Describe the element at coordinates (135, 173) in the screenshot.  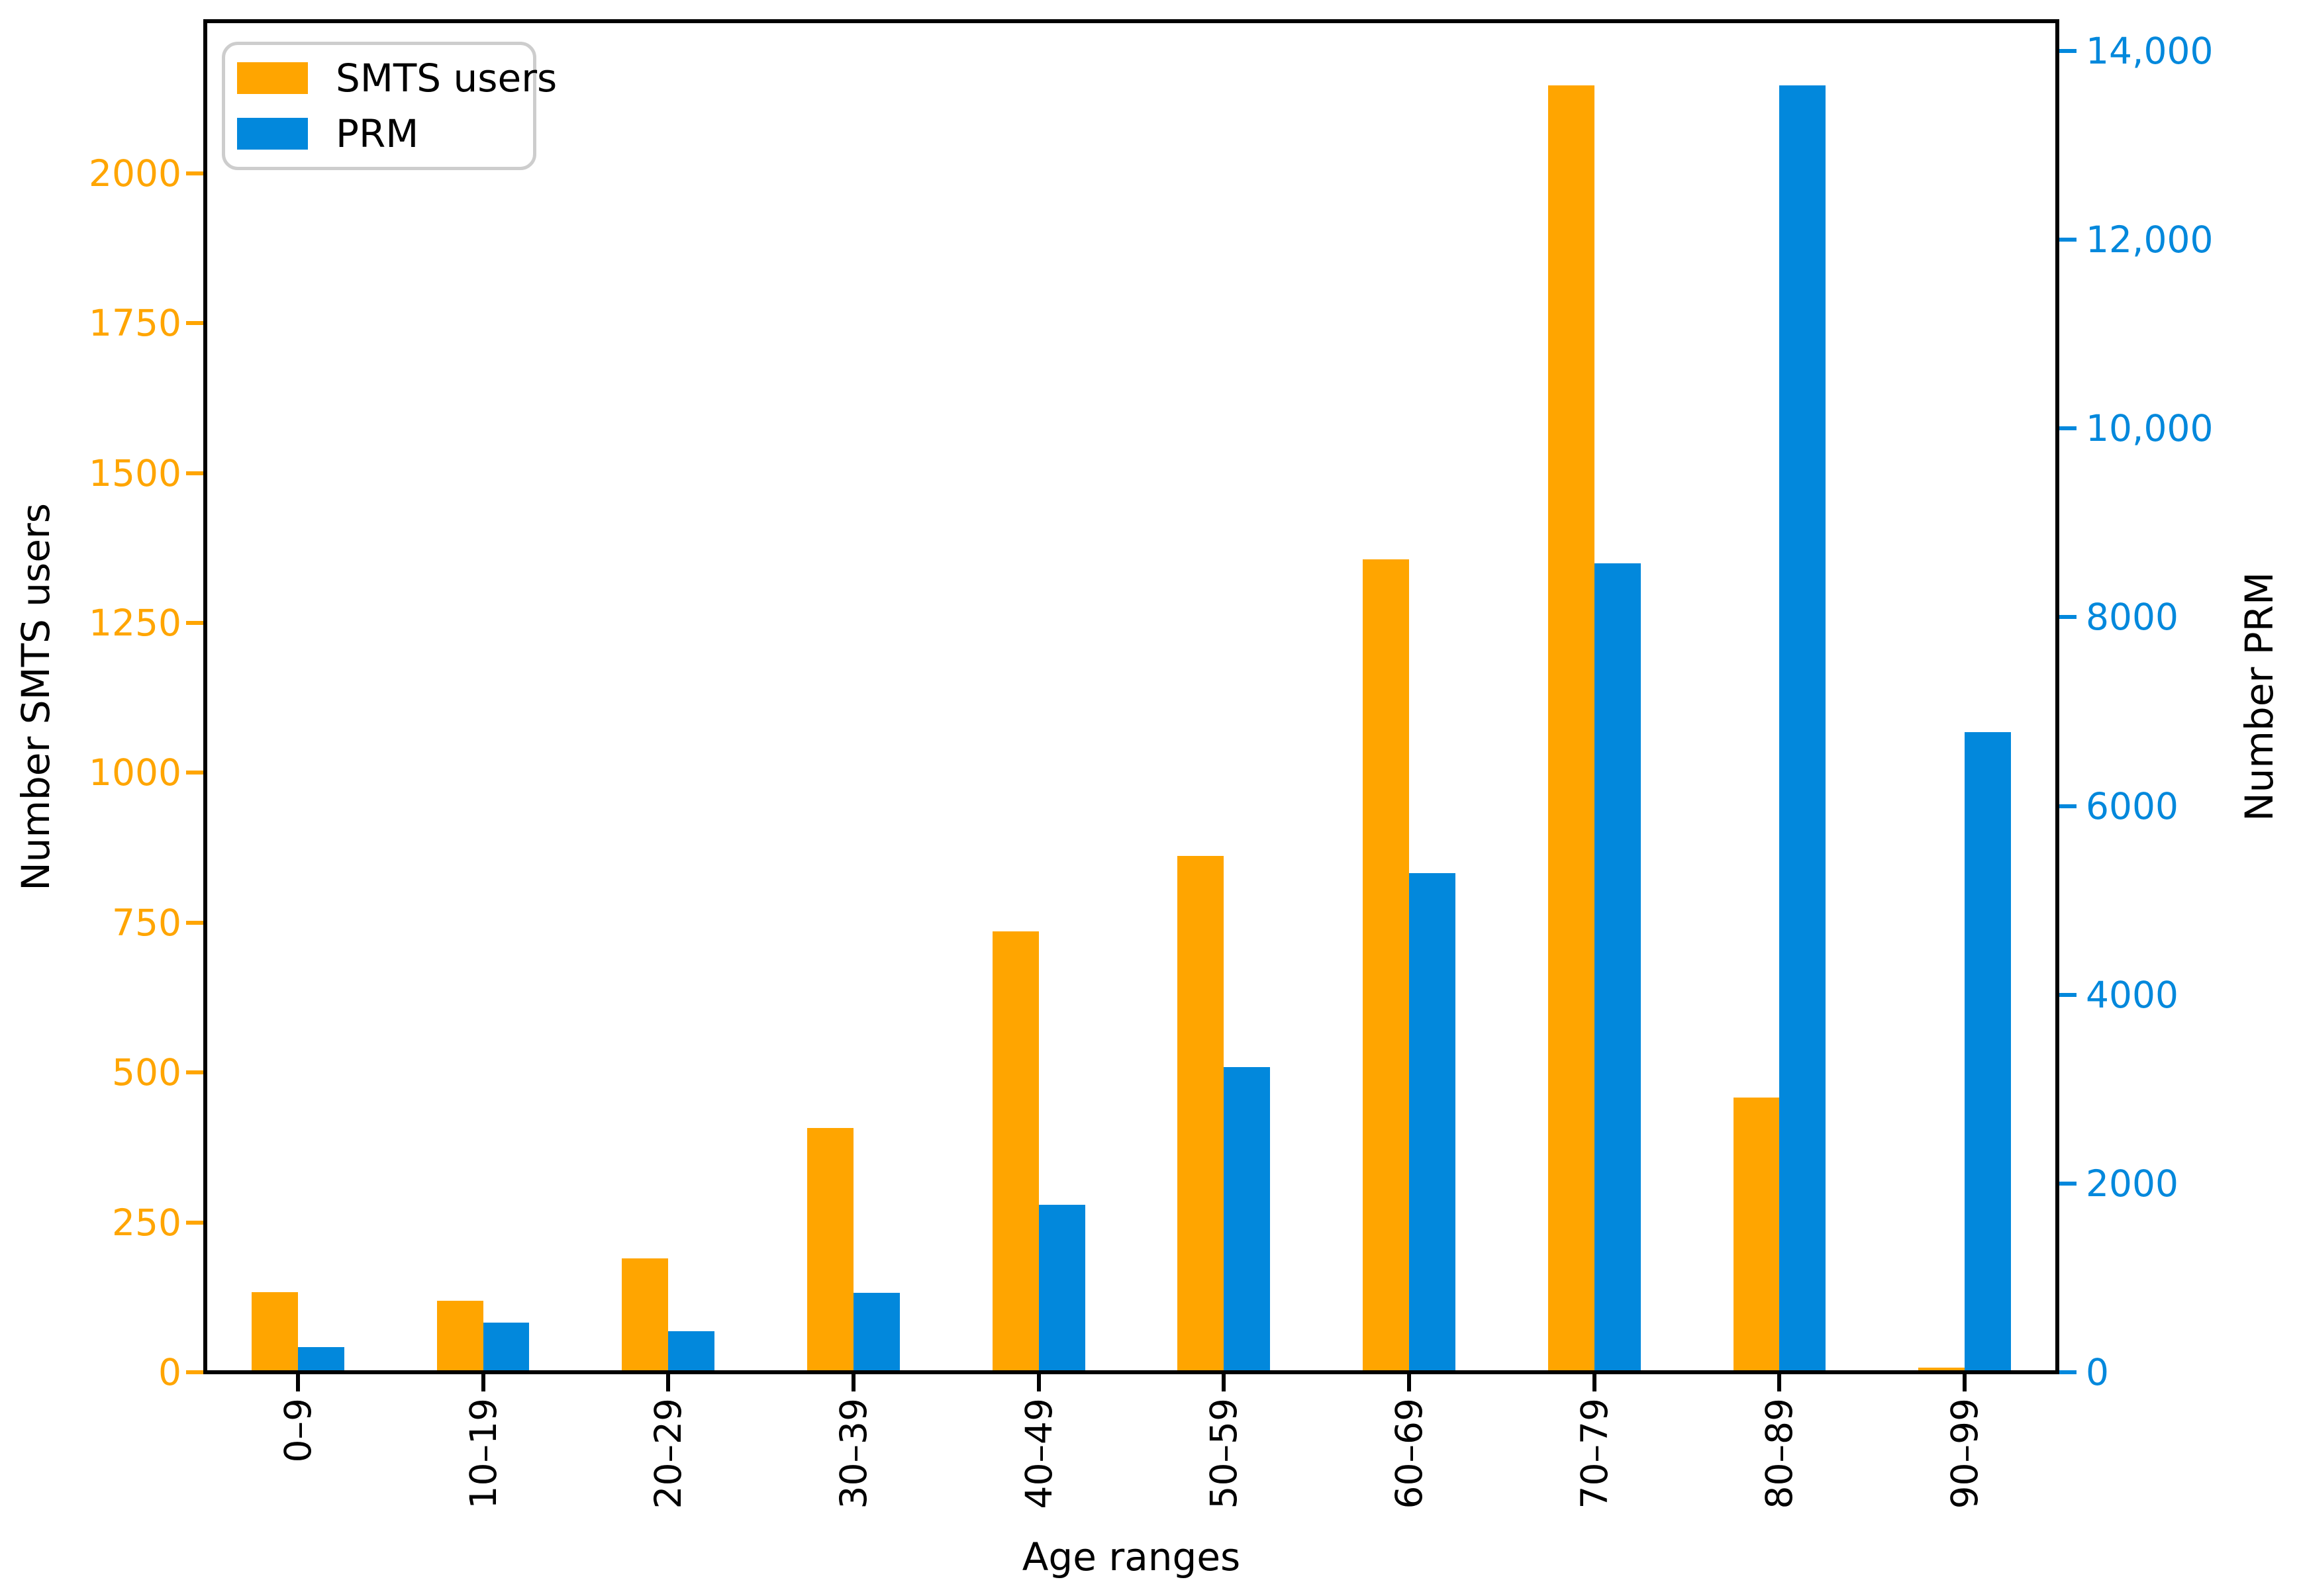
I see `left-ytick-label-2000: 2000` at that location.